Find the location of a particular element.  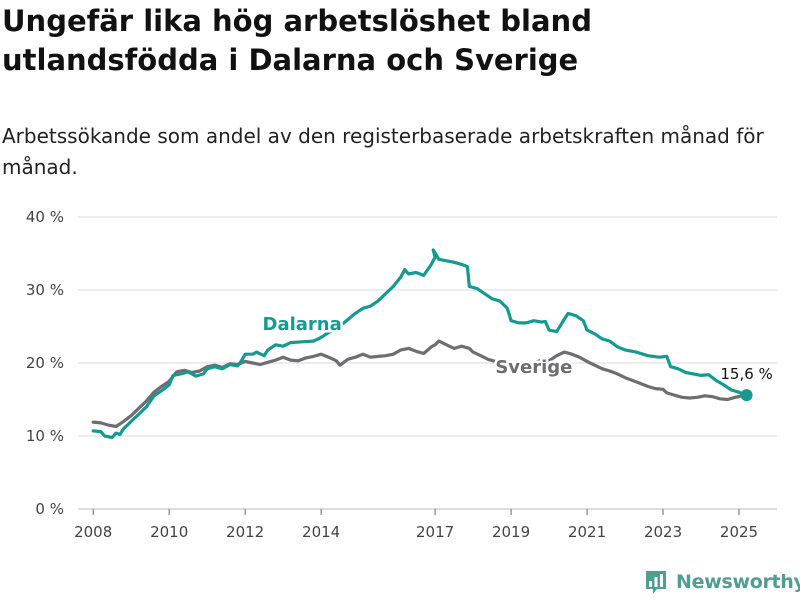

x-tick-label: 2010 is located at coordinates (169, 532).